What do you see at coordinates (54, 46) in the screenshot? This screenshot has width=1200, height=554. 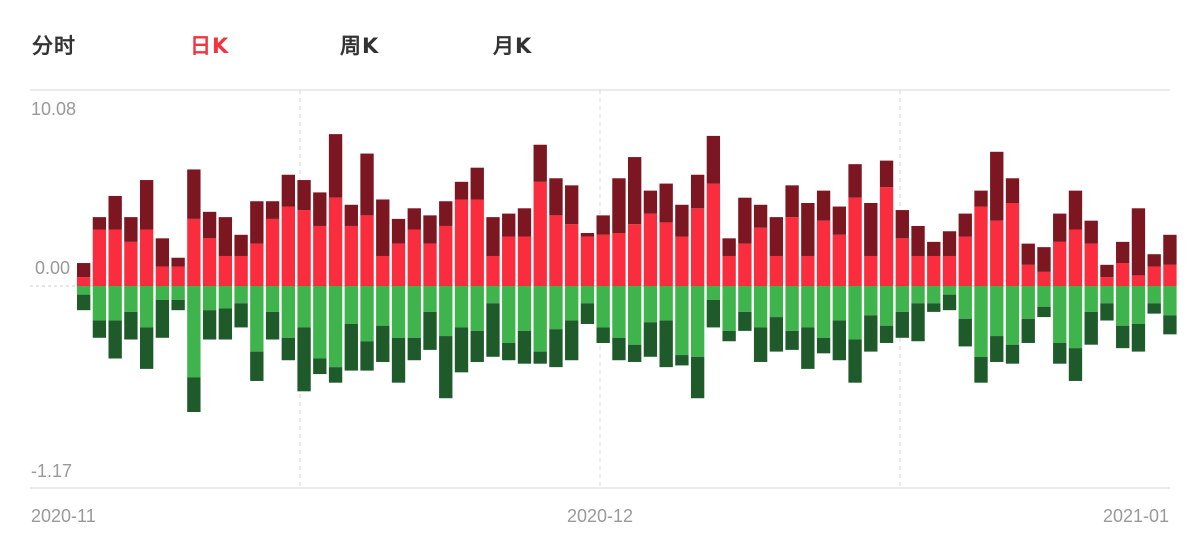 I see `tab-intraday: 分时` at bounding box center [54, 46].